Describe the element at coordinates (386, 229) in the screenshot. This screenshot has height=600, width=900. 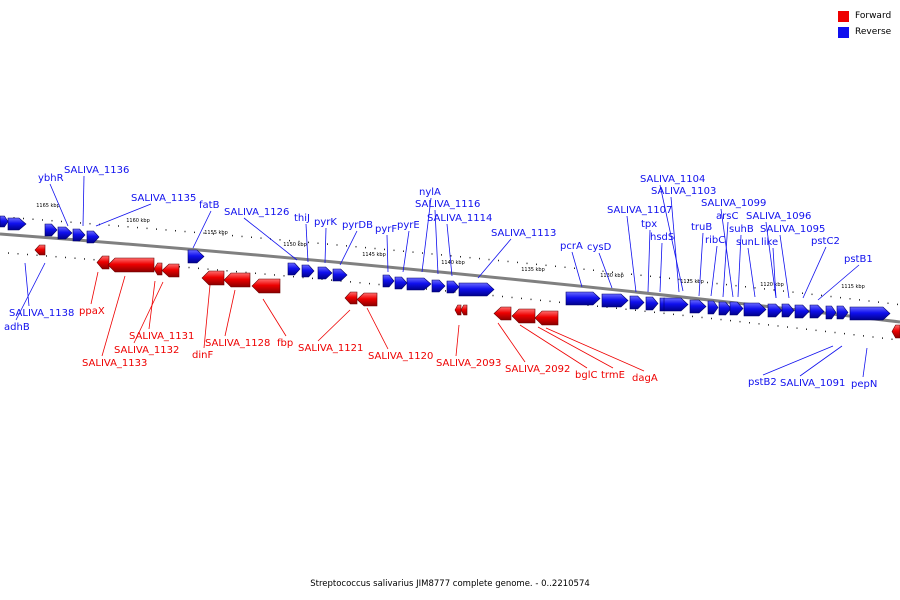
I see `reverse-gene-label-pyrf: pyrF` at that location.